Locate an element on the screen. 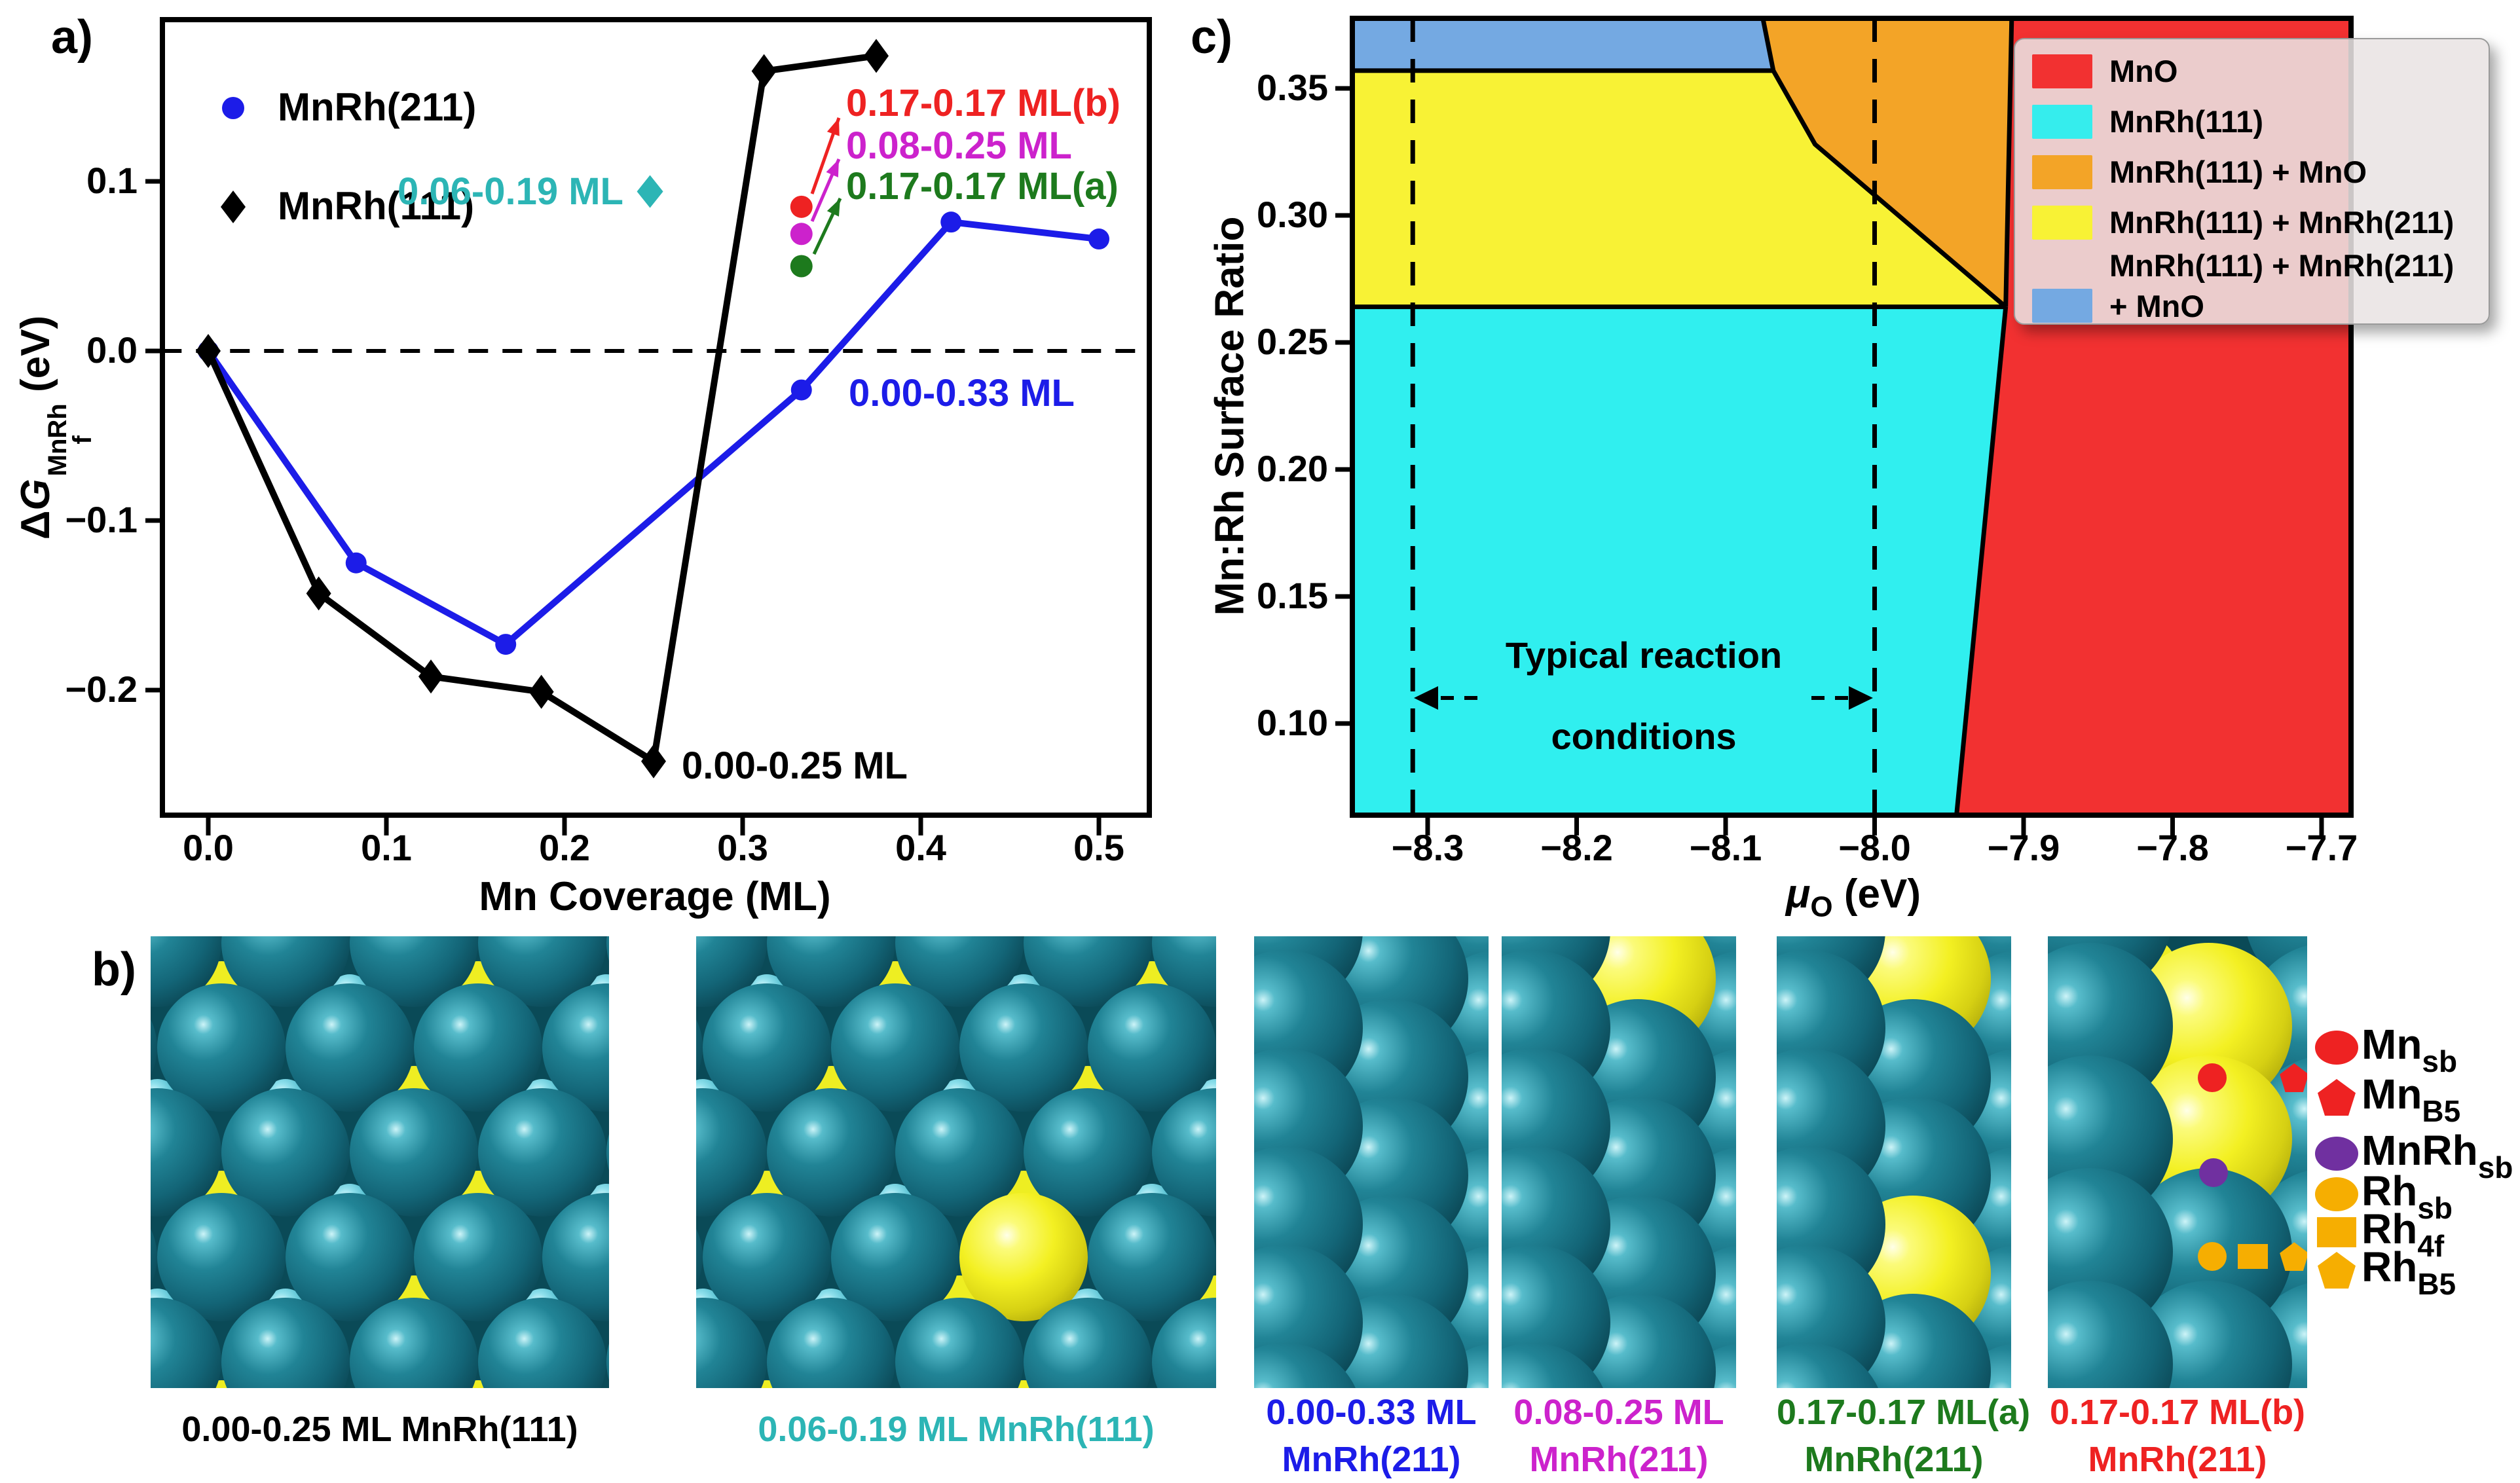 This screenshot has width=2520, height=1483. legend-a-circle-marker is located at coordinates (233, 108).